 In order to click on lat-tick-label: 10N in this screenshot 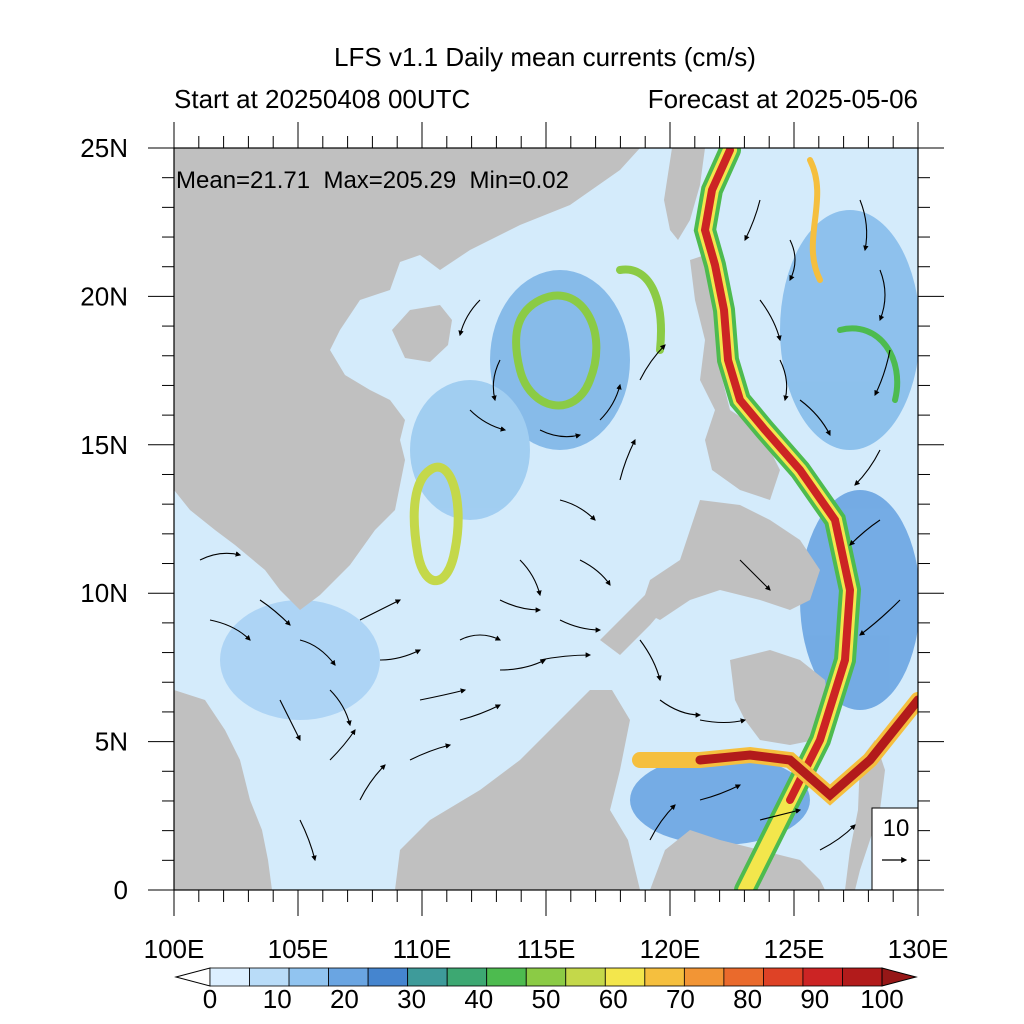, I will do `click(104, 593)`.